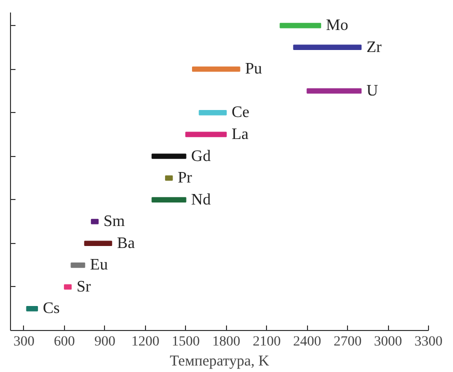 The height and width of the screenshot is (372, 453). I want to click on x-tick-label: 900, so click(105, 342).